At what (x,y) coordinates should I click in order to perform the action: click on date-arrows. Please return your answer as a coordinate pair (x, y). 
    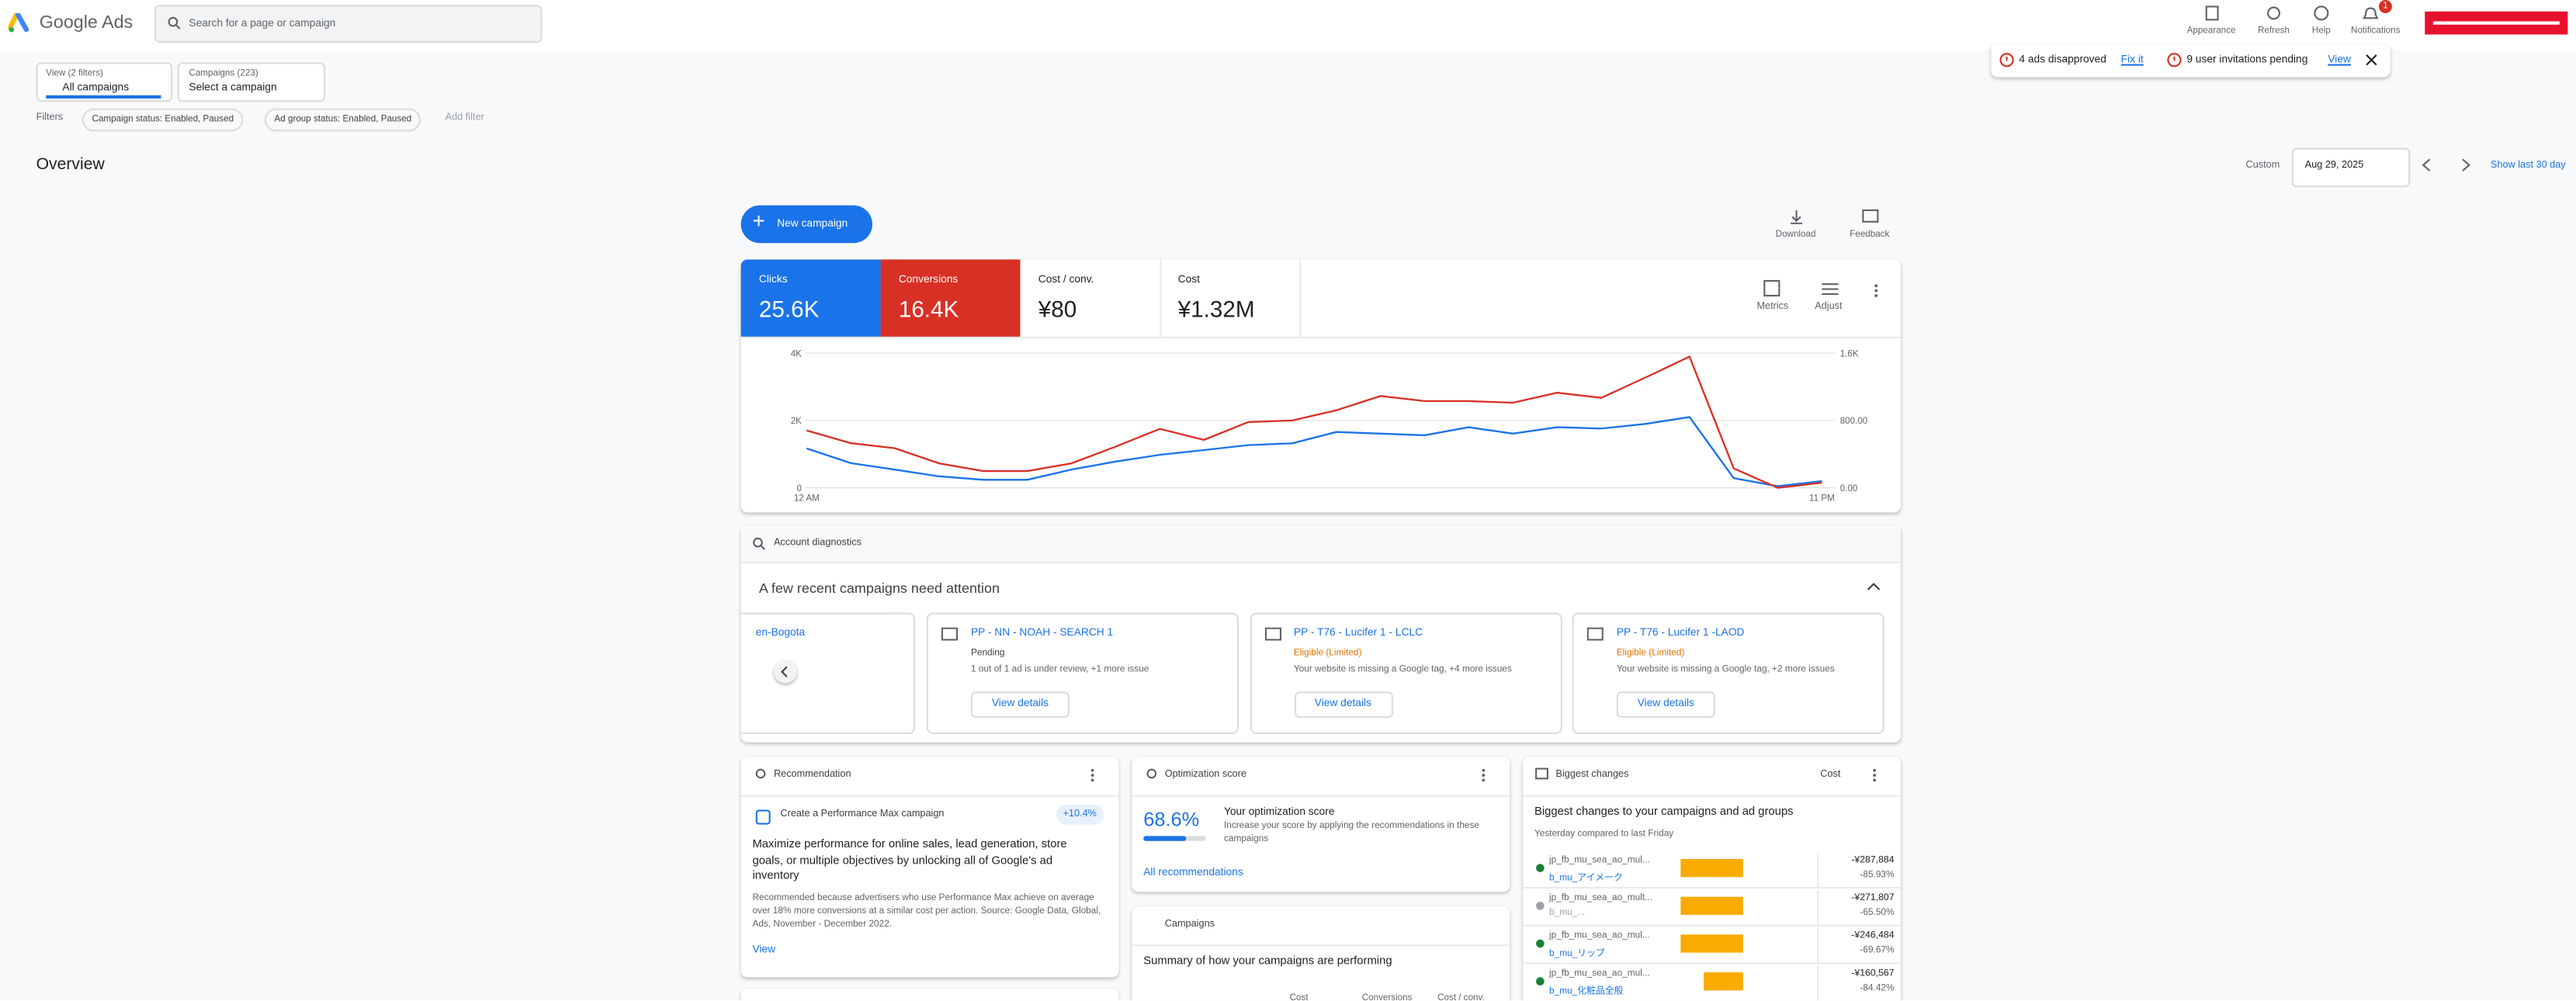
    Looking at the image, I should click on (2446, 165).